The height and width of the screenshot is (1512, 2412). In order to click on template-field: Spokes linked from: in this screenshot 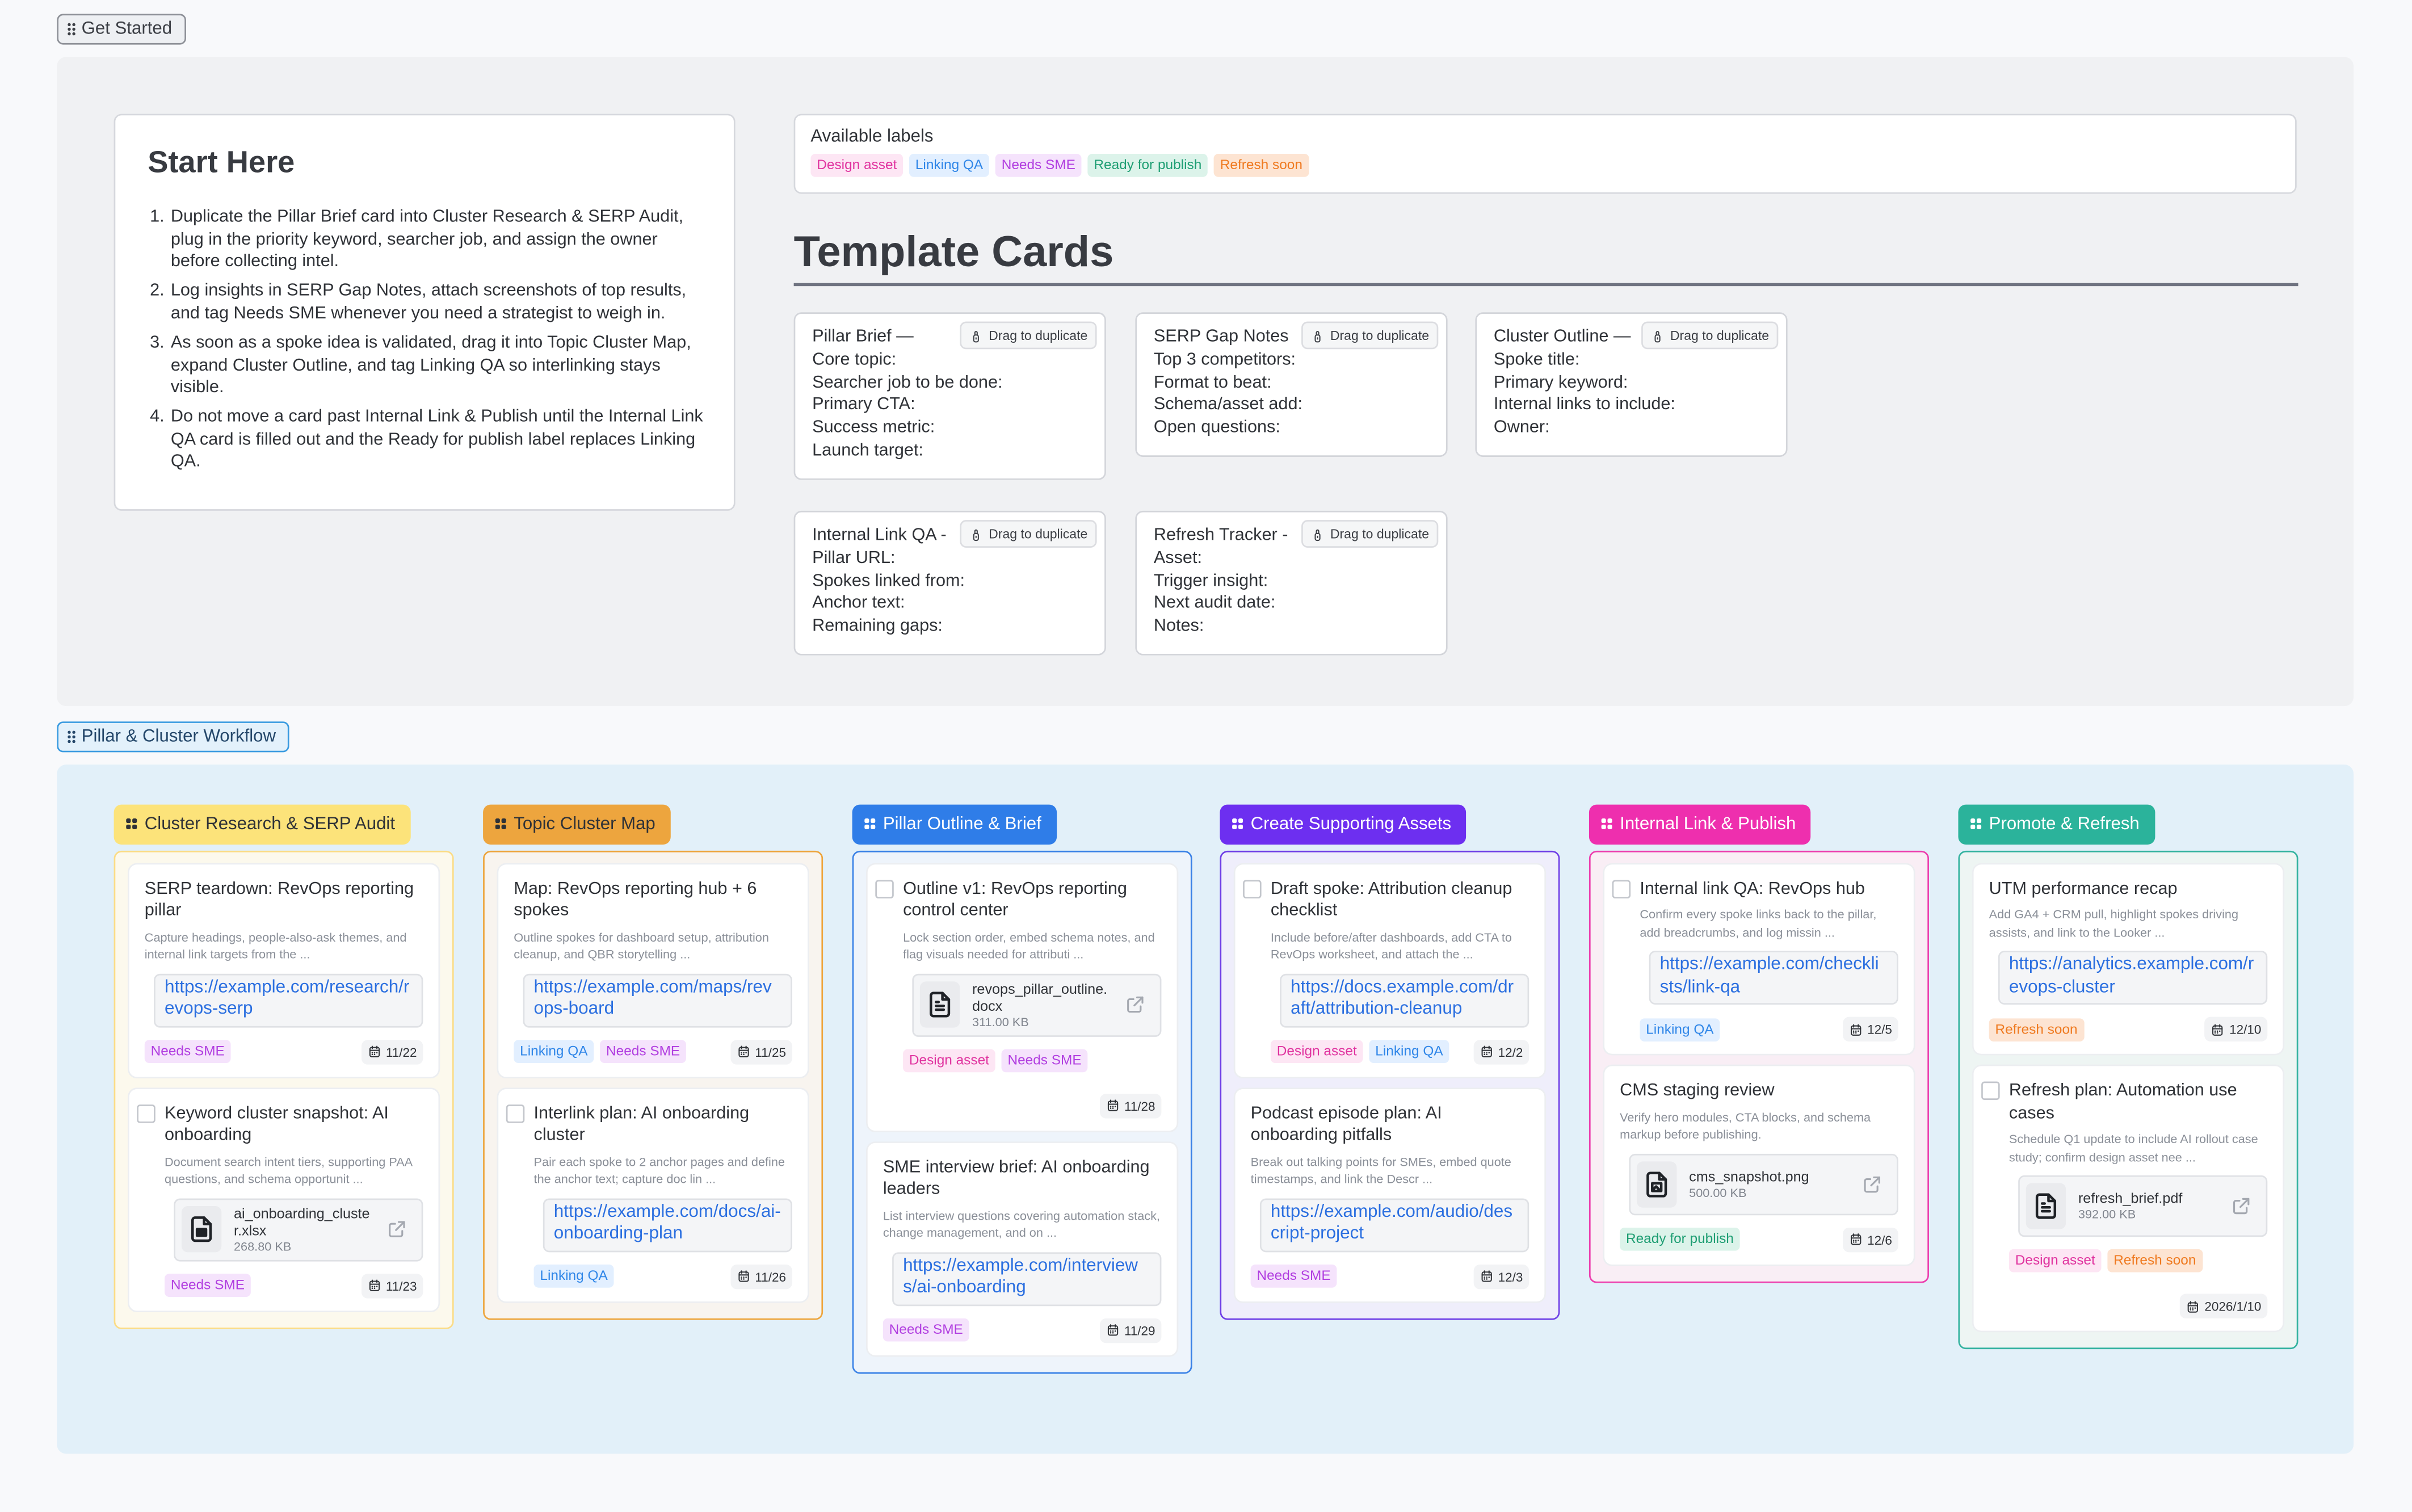, I will do `click(888, 581)`.